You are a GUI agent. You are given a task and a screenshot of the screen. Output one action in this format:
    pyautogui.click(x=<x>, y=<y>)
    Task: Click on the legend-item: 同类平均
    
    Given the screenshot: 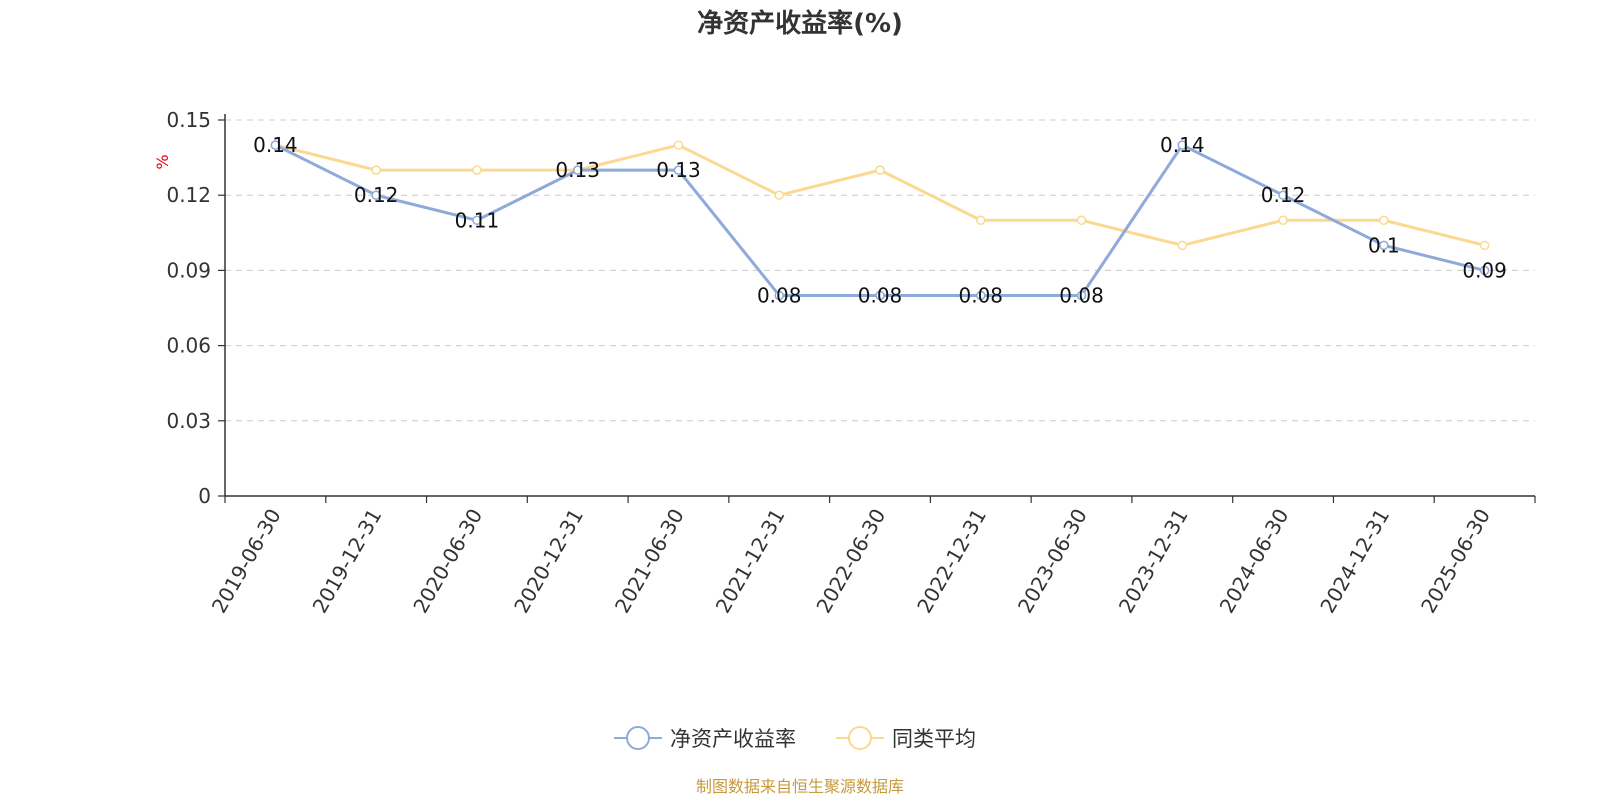 What is the action you would take?
    pyautogui.click(x=906, y=738)
    